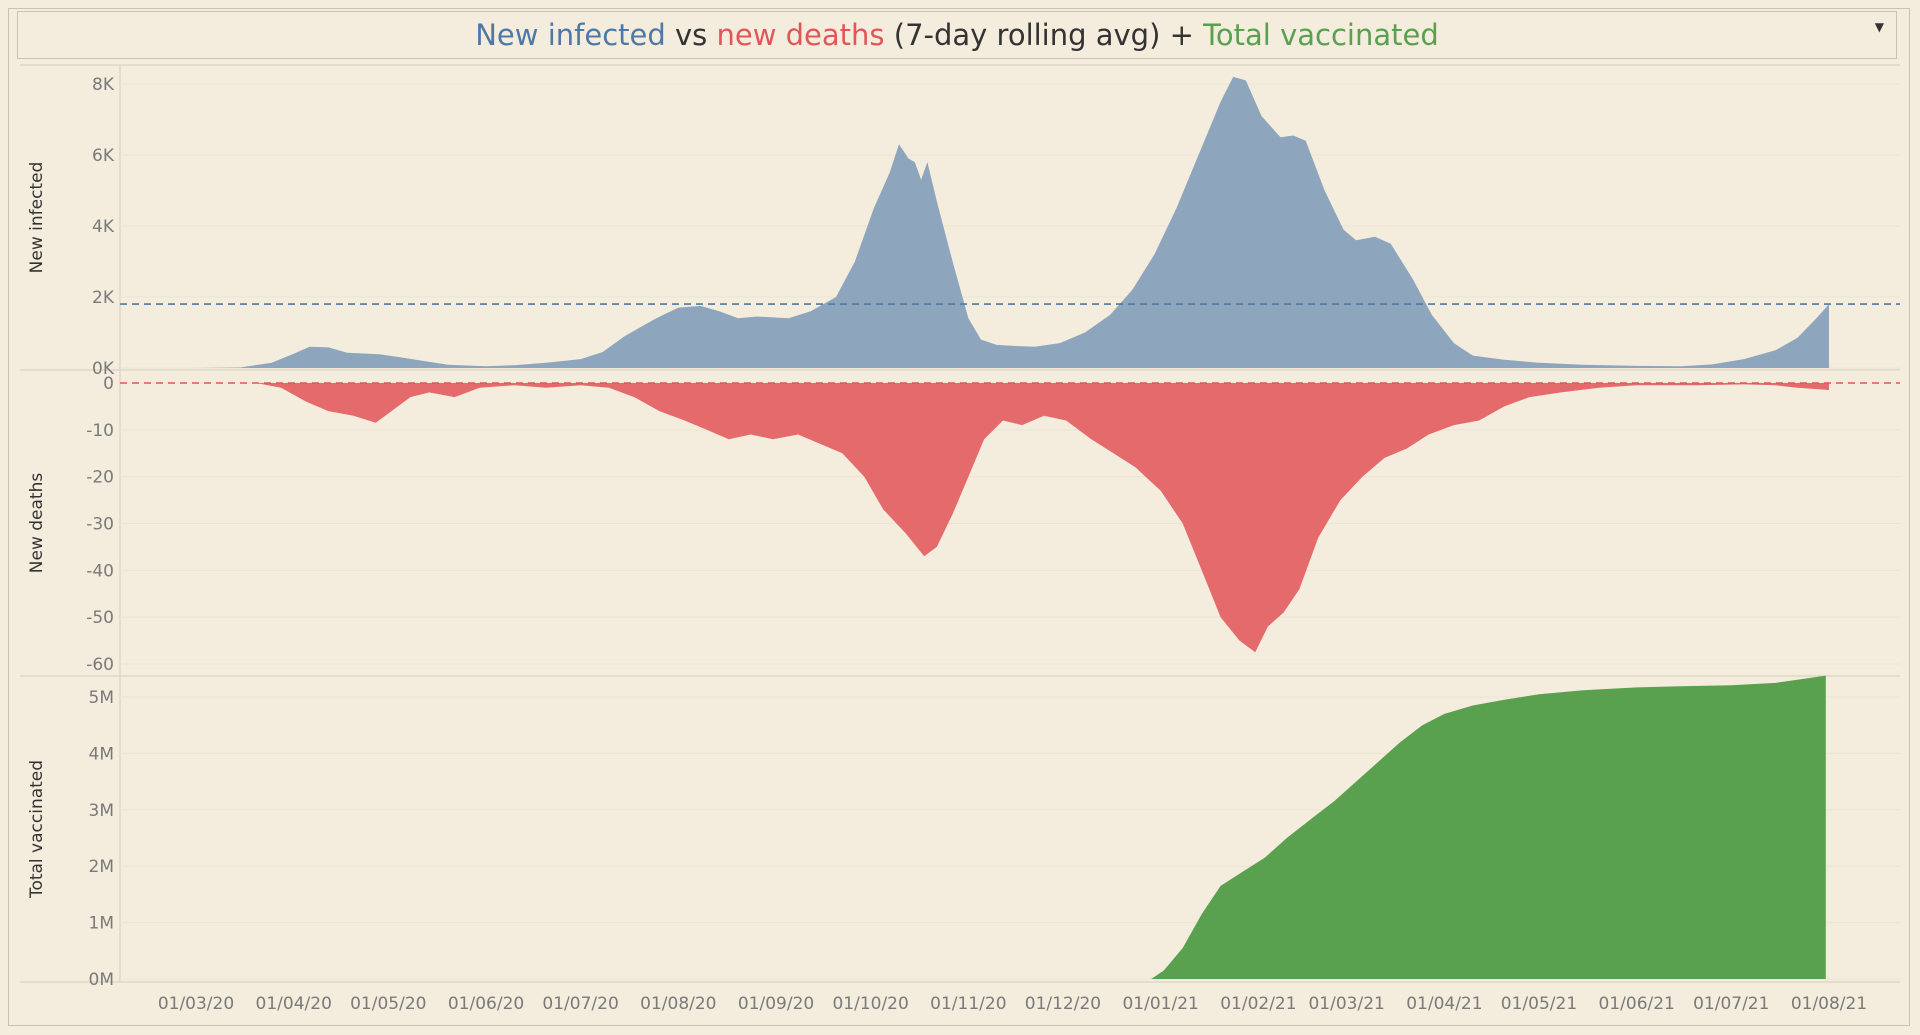 Image resolution: width=1920 pixels, height=1035 pixels. I want to click on y-tick-label: 6K, so click(103, 156).